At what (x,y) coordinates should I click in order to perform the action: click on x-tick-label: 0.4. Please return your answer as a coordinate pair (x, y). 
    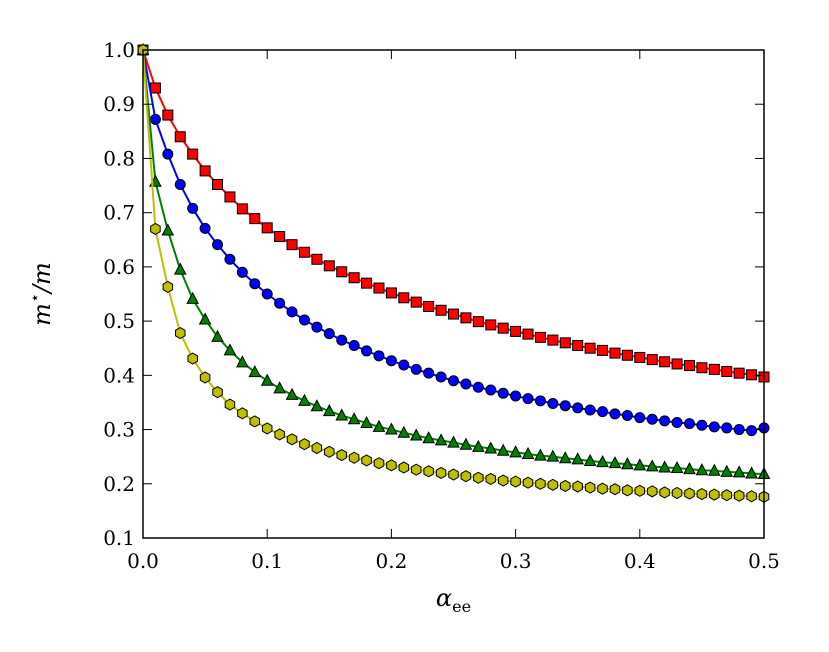
    Looking at the image, I should click on (640, 561).